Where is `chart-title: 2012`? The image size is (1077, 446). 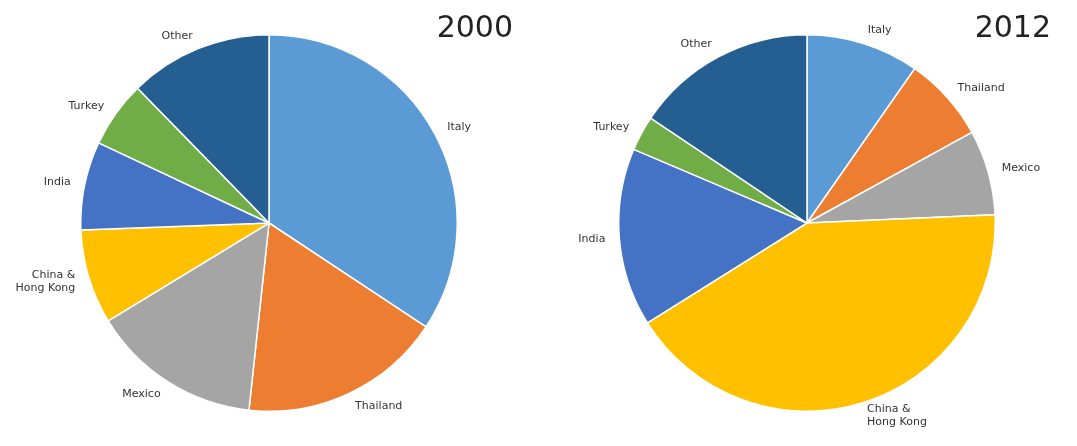
chart-title: 2012 is located at coordinates (1012, 26).